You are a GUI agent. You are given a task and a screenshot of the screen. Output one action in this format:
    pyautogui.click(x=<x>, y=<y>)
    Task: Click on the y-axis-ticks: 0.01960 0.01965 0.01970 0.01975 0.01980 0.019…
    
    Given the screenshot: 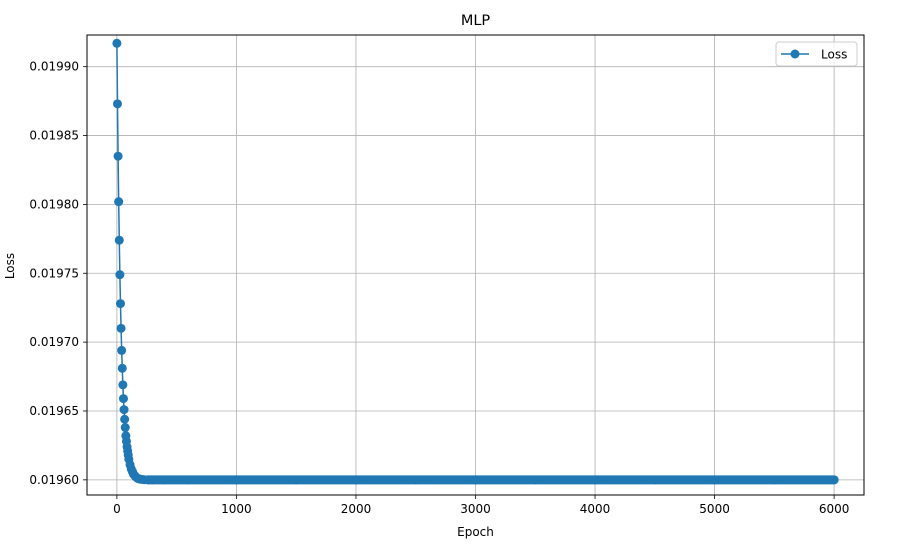 What is the action you would take?
    pyautogui.click(x=58, y=273)
    